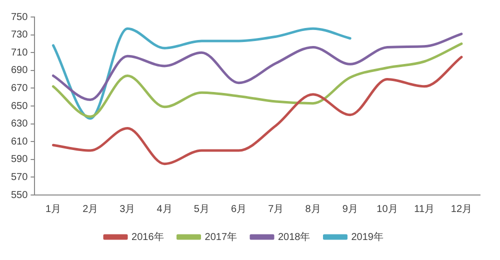 This screenshot has width=500, height=260. Describe the element at coordinates (387, 209) in the screenshot. I see `x-tick-label: 10月` at that location.